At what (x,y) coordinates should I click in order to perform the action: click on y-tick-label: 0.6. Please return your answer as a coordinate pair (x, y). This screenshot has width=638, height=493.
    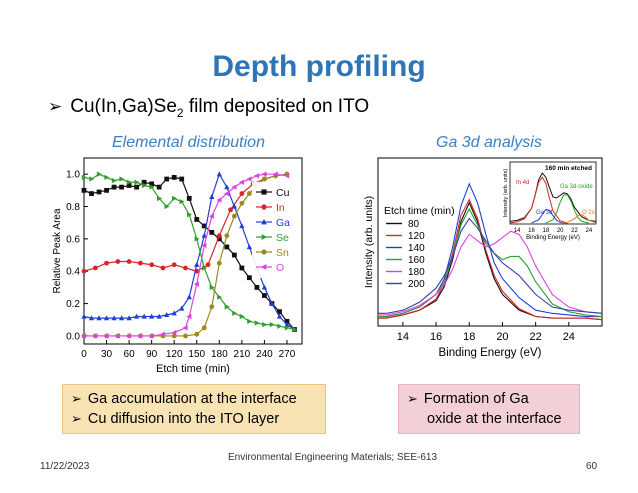
    Looking at the image, I should click on (73, 239).